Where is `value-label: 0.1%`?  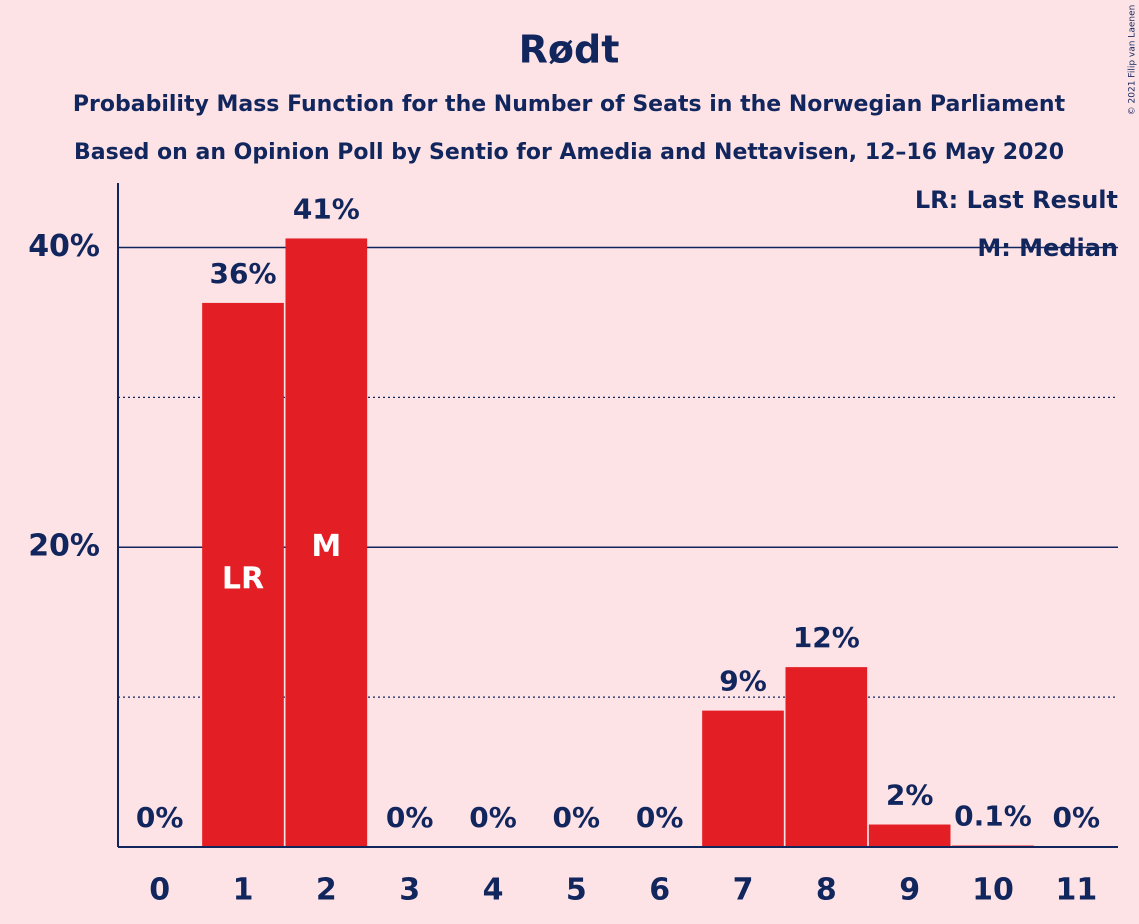
value-label: 0.1% is located at coordinates (993, 816).